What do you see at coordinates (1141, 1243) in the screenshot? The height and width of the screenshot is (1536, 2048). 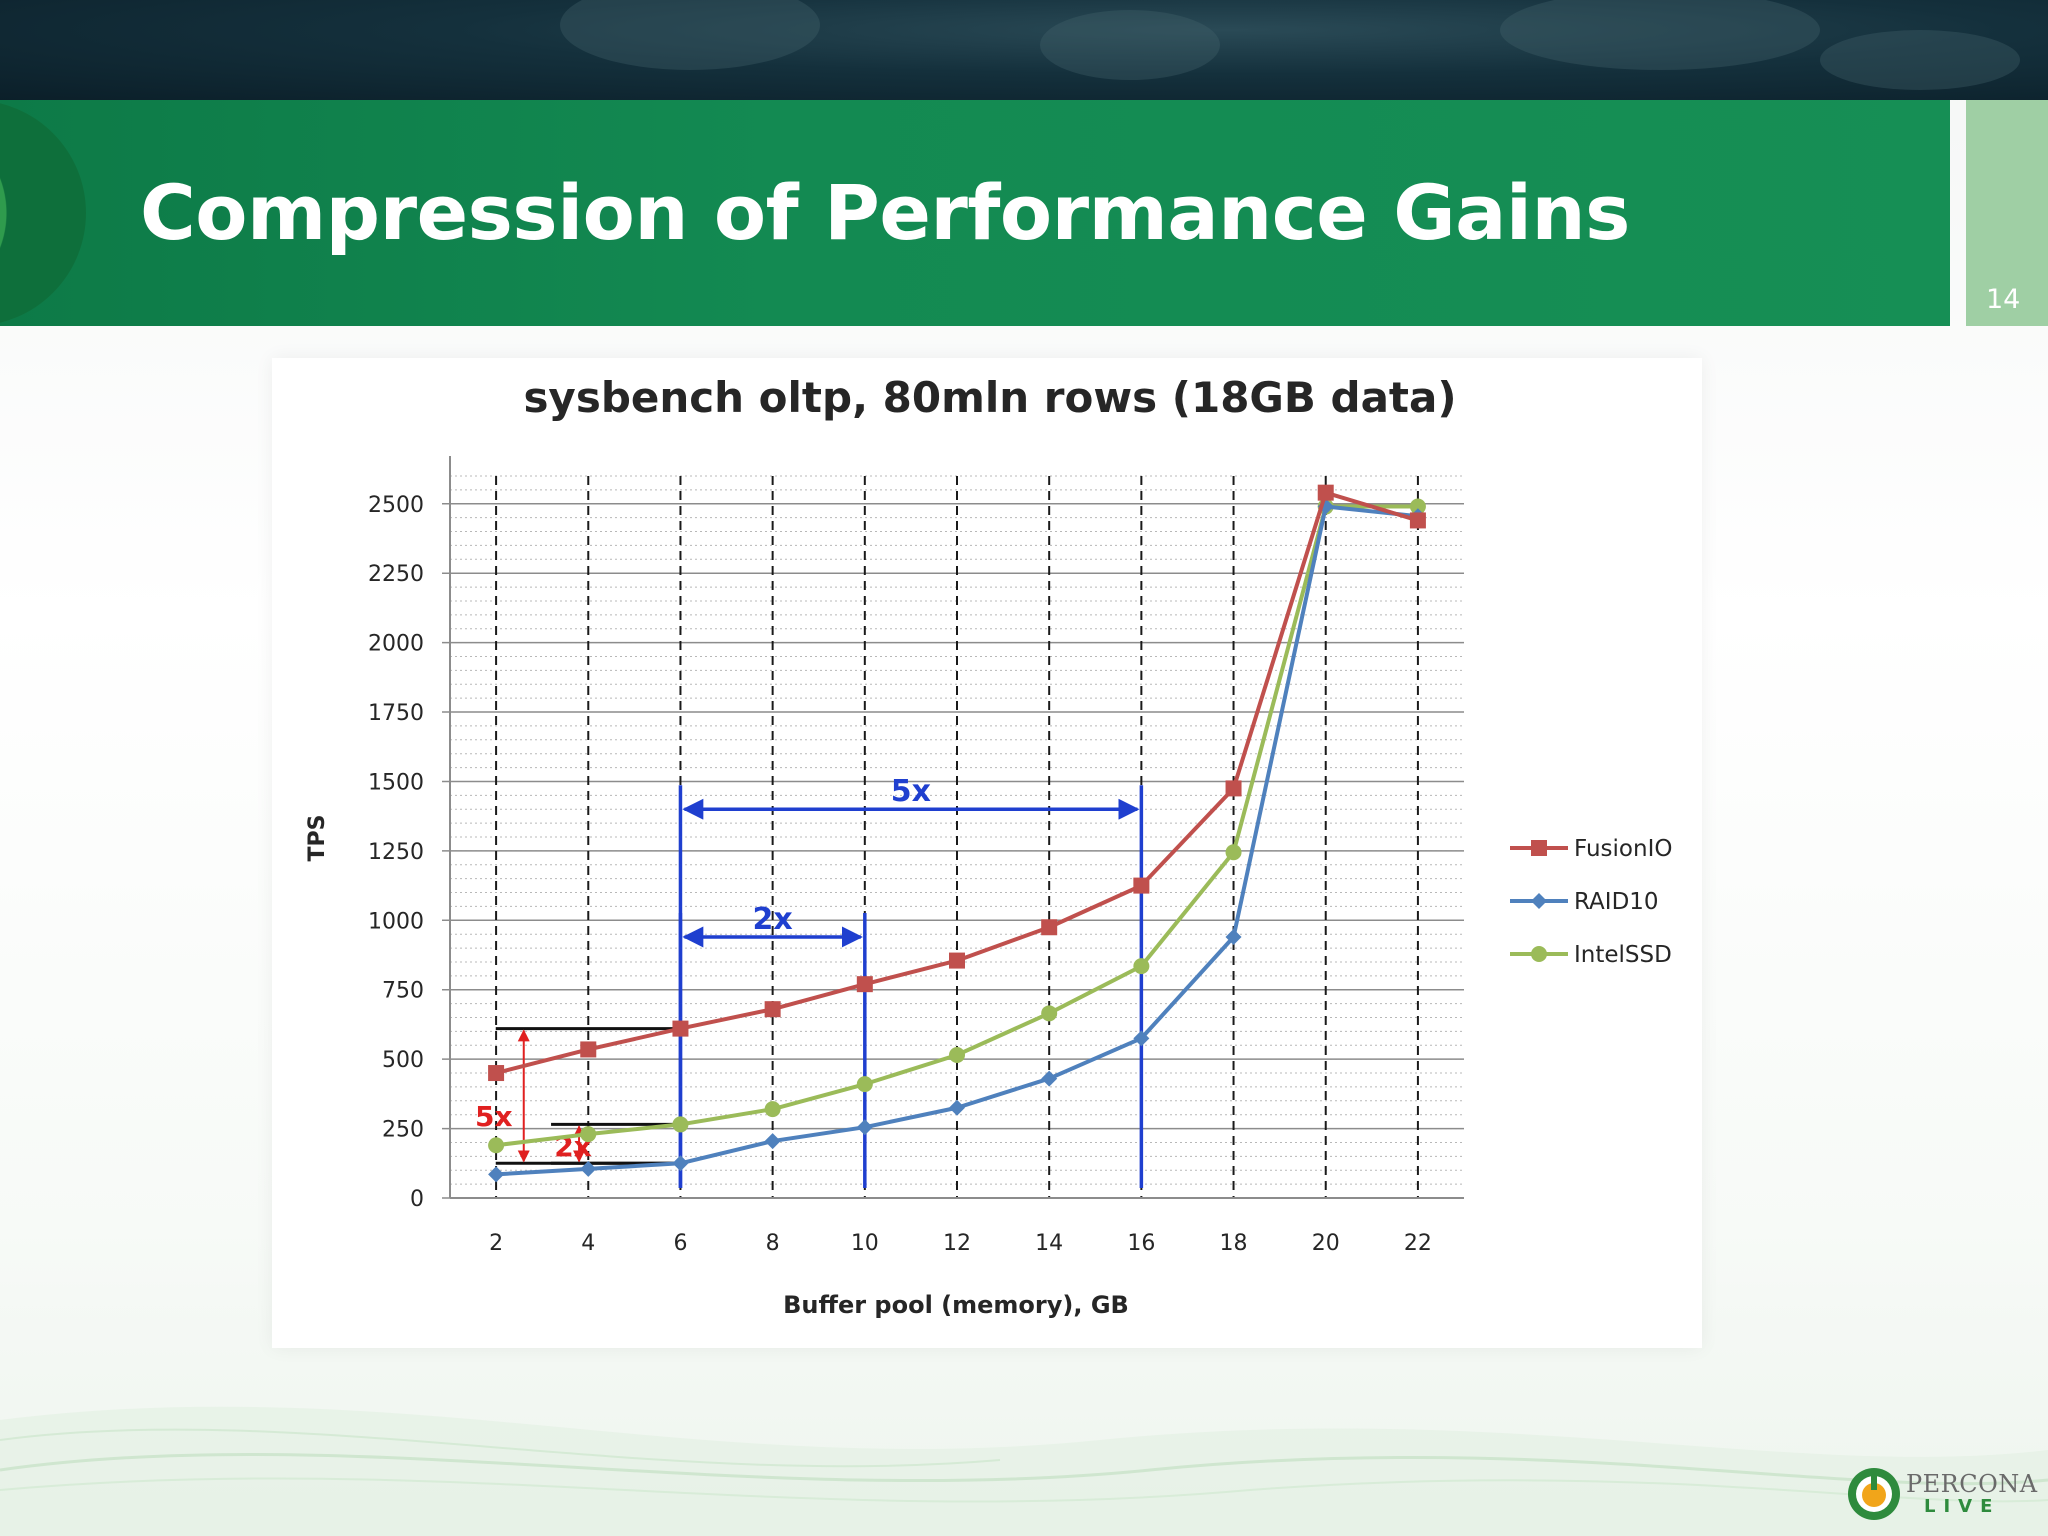 I see `x-tick-label: 16` at bounding box center [1141, 1243].